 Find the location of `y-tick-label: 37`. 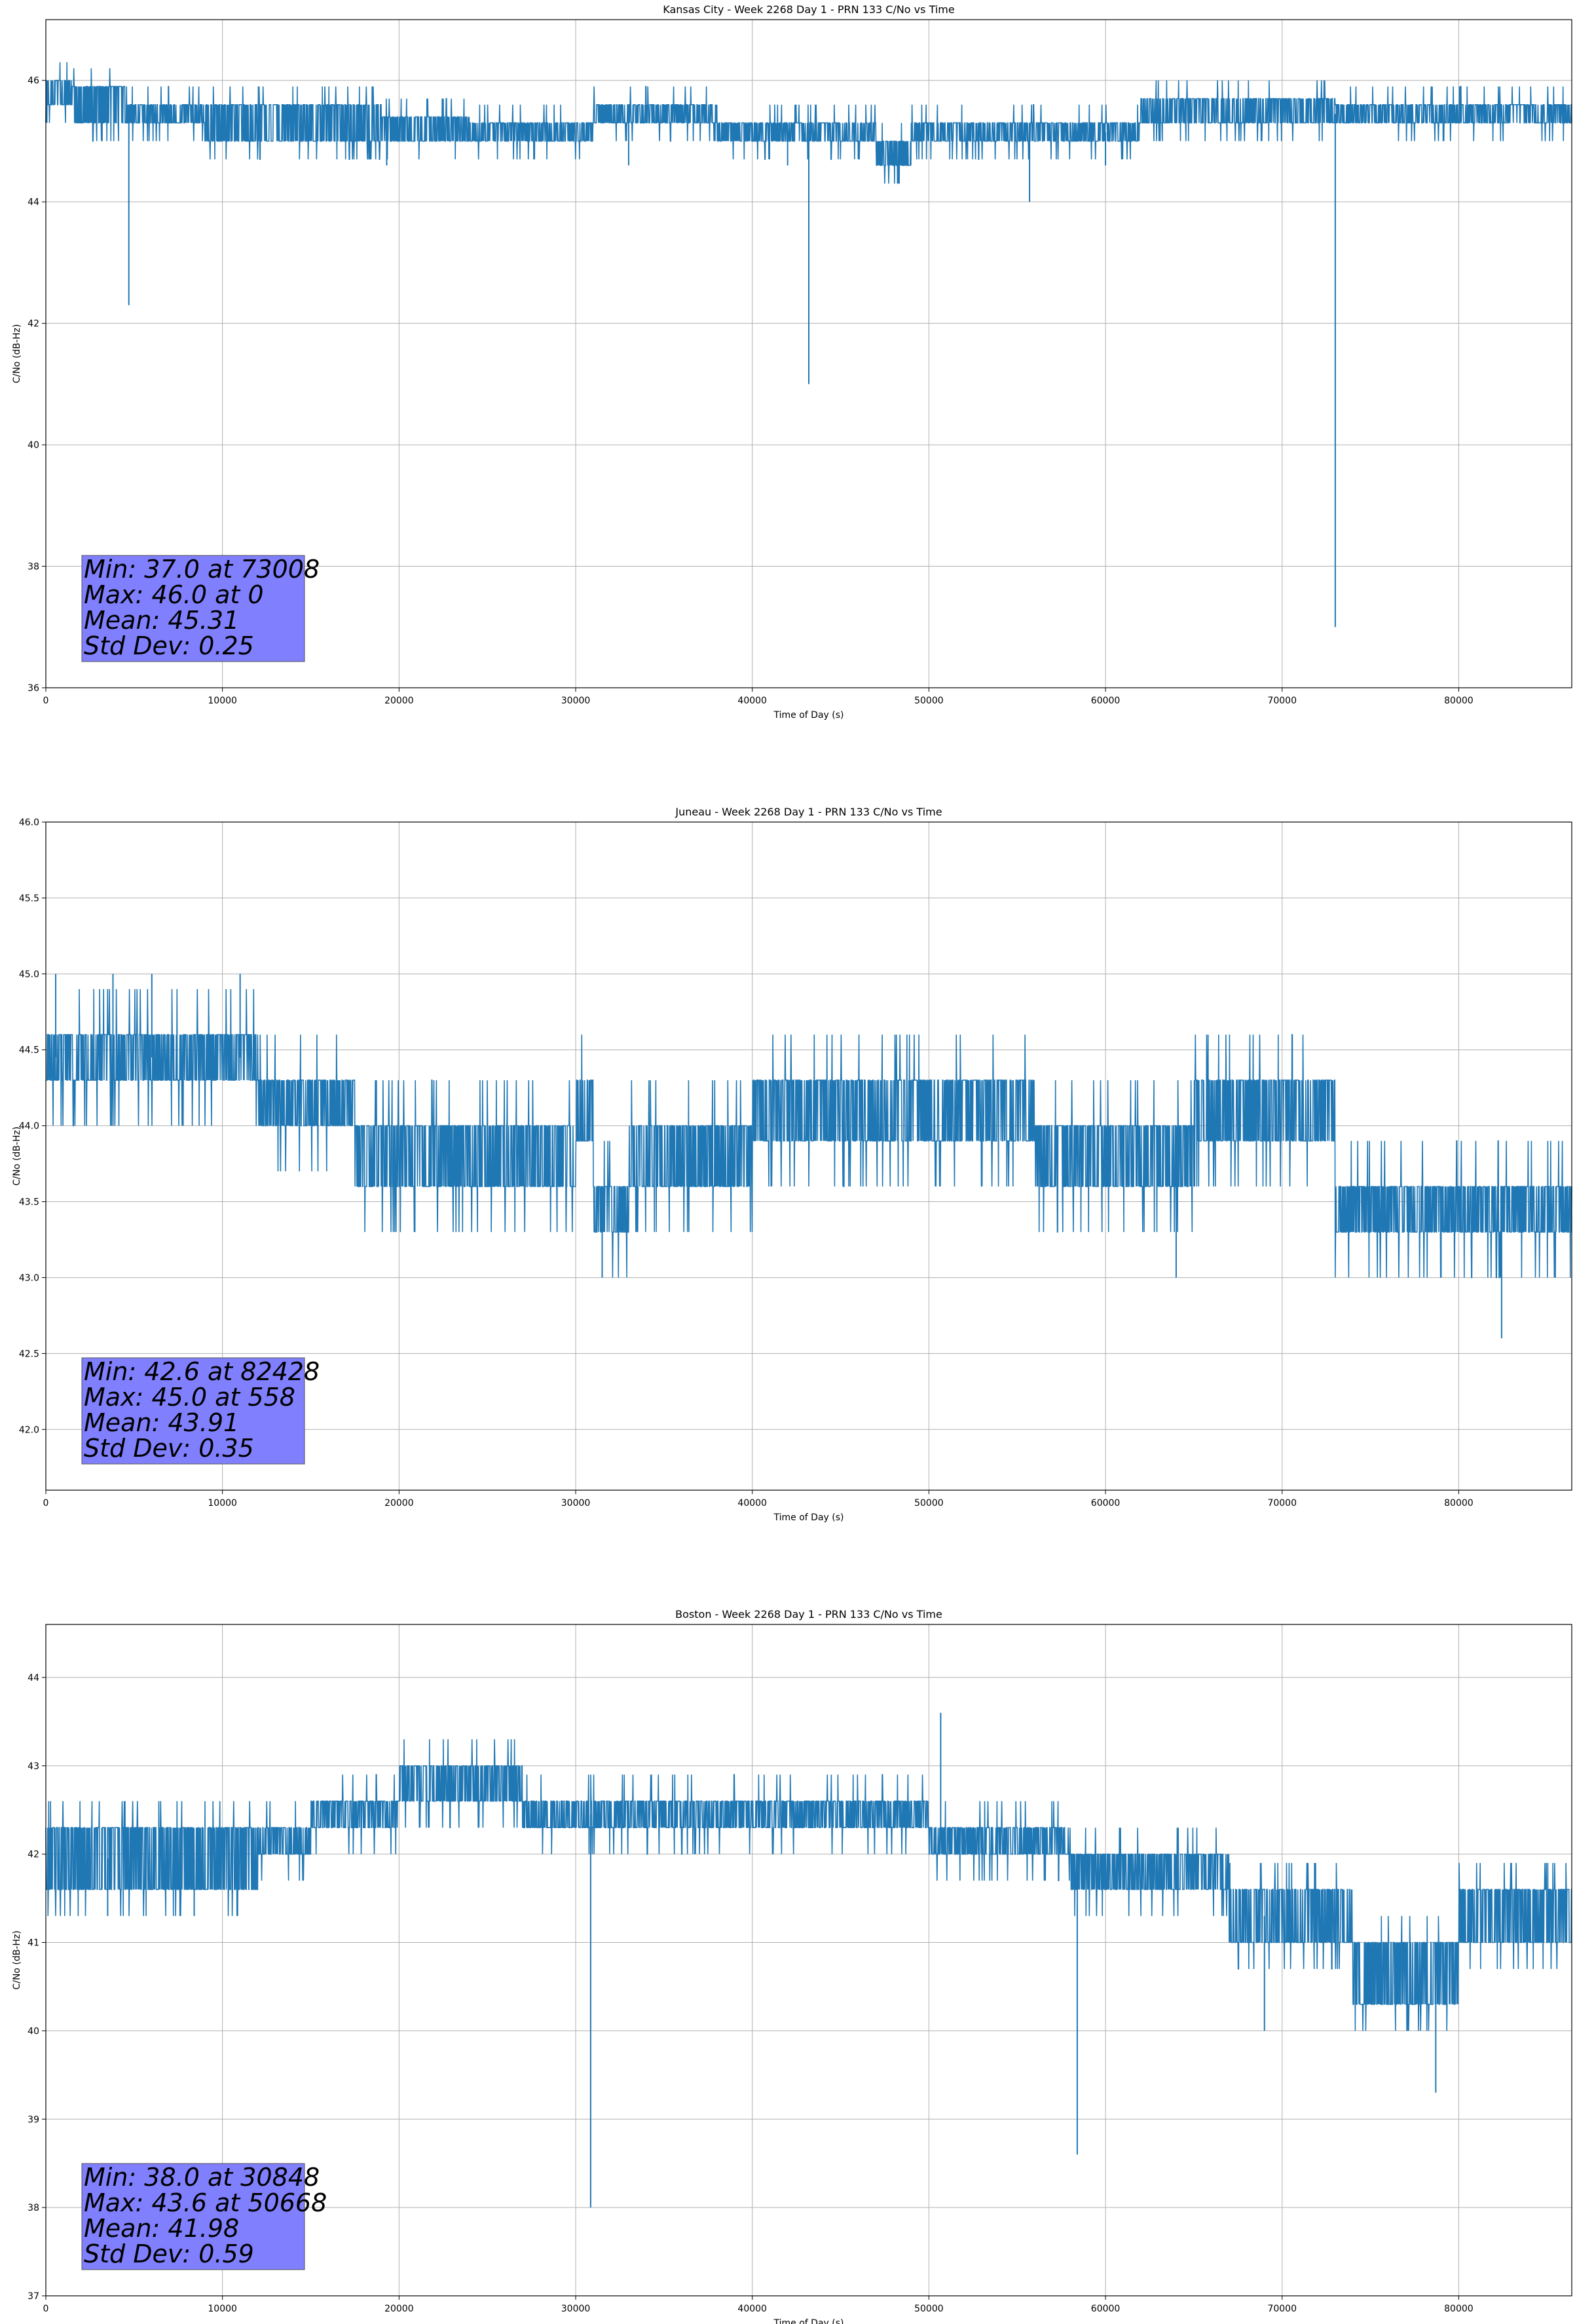

y-tick-label: 37 is located at coordinates (33, 2296).